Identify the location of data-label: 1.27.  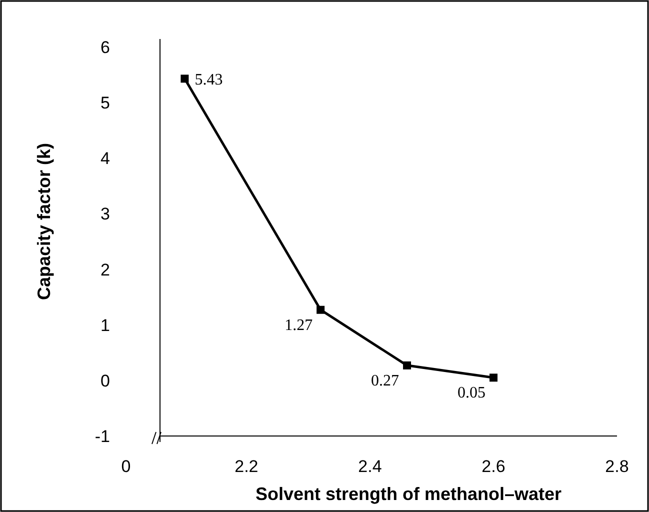
(298, 325).